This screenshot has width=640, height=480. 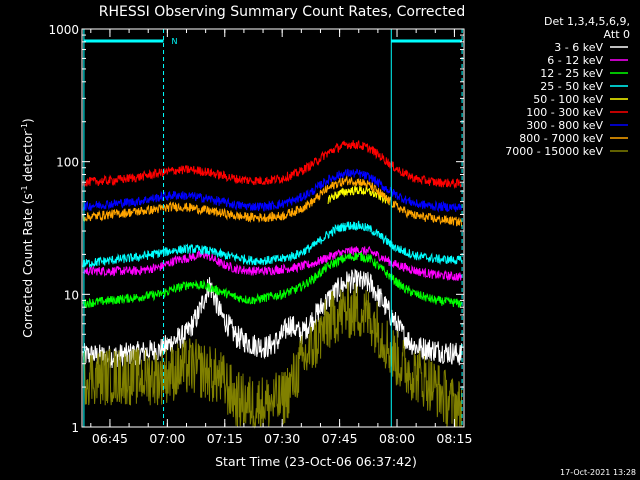 I want to click on legend-label: 25 - 50 keV, so click(x=571, y=86).